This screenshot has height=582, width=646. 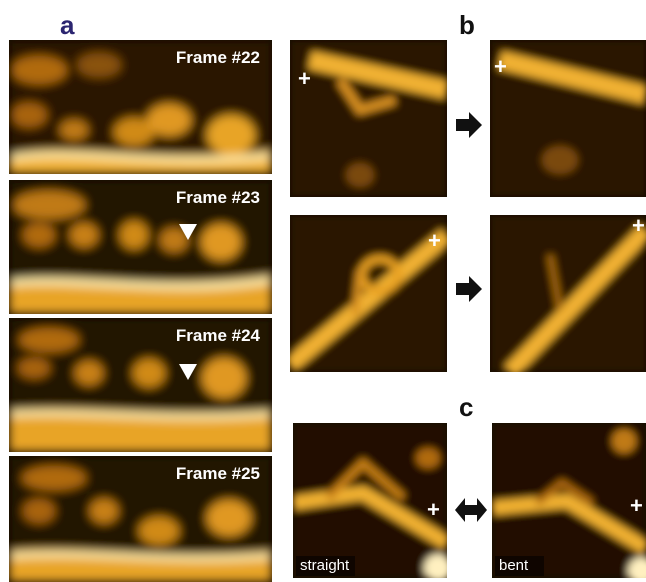 I want to click on afm-image-c-bent: + bent, so click(x=569, y=500).